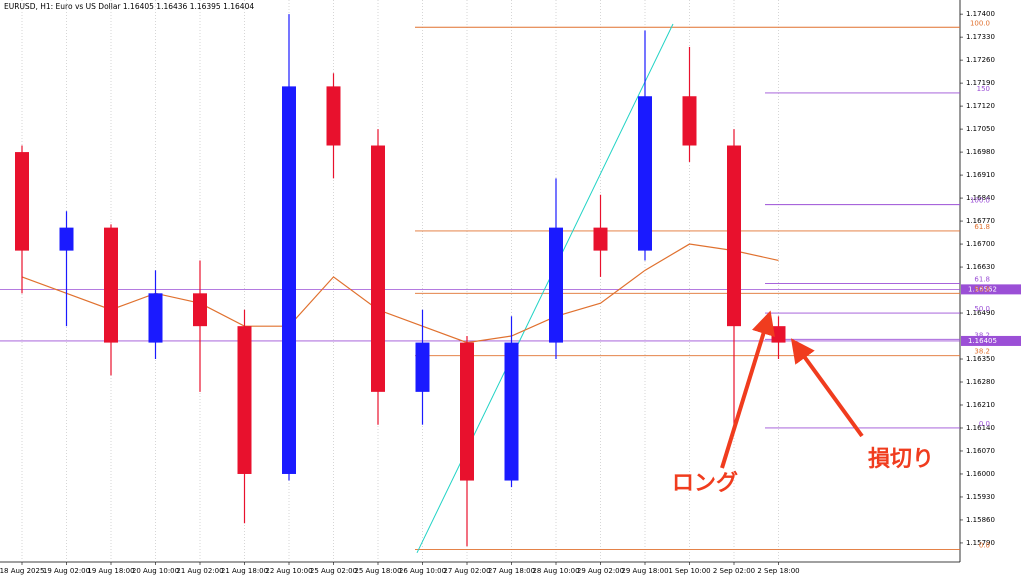 The width and height of the screenshot is (1024, 578). I want to click on x-tick-label: 25 Aug 18:00, so click(377, 571).